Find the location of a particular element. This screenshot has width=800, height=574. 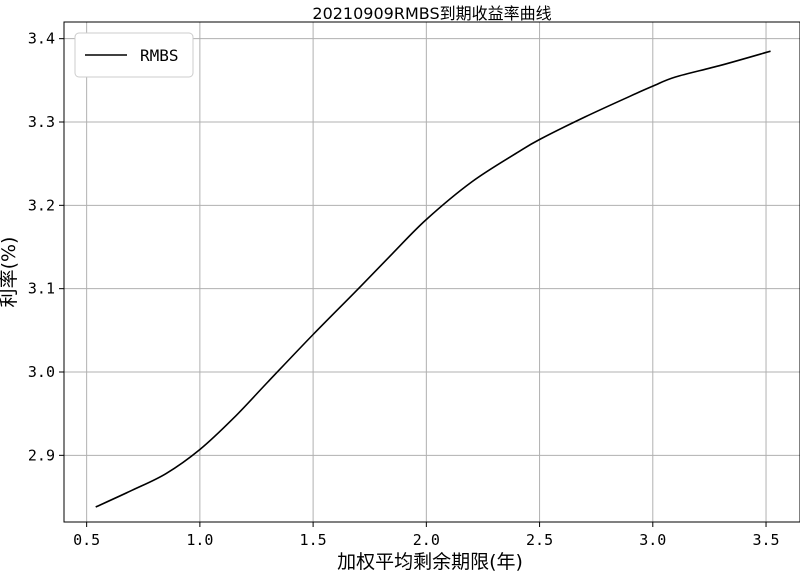

y-tick-label-0: 2.9 is located at coordinates (41, 455).